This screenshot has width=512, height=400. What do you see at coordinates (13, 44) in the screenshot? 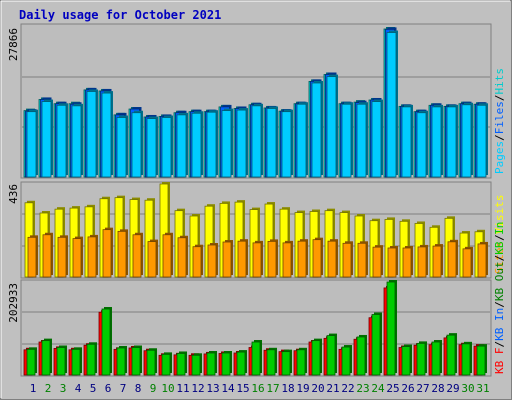
I see `panel-top-max-label: 27866` at bounding box center [13, 44].